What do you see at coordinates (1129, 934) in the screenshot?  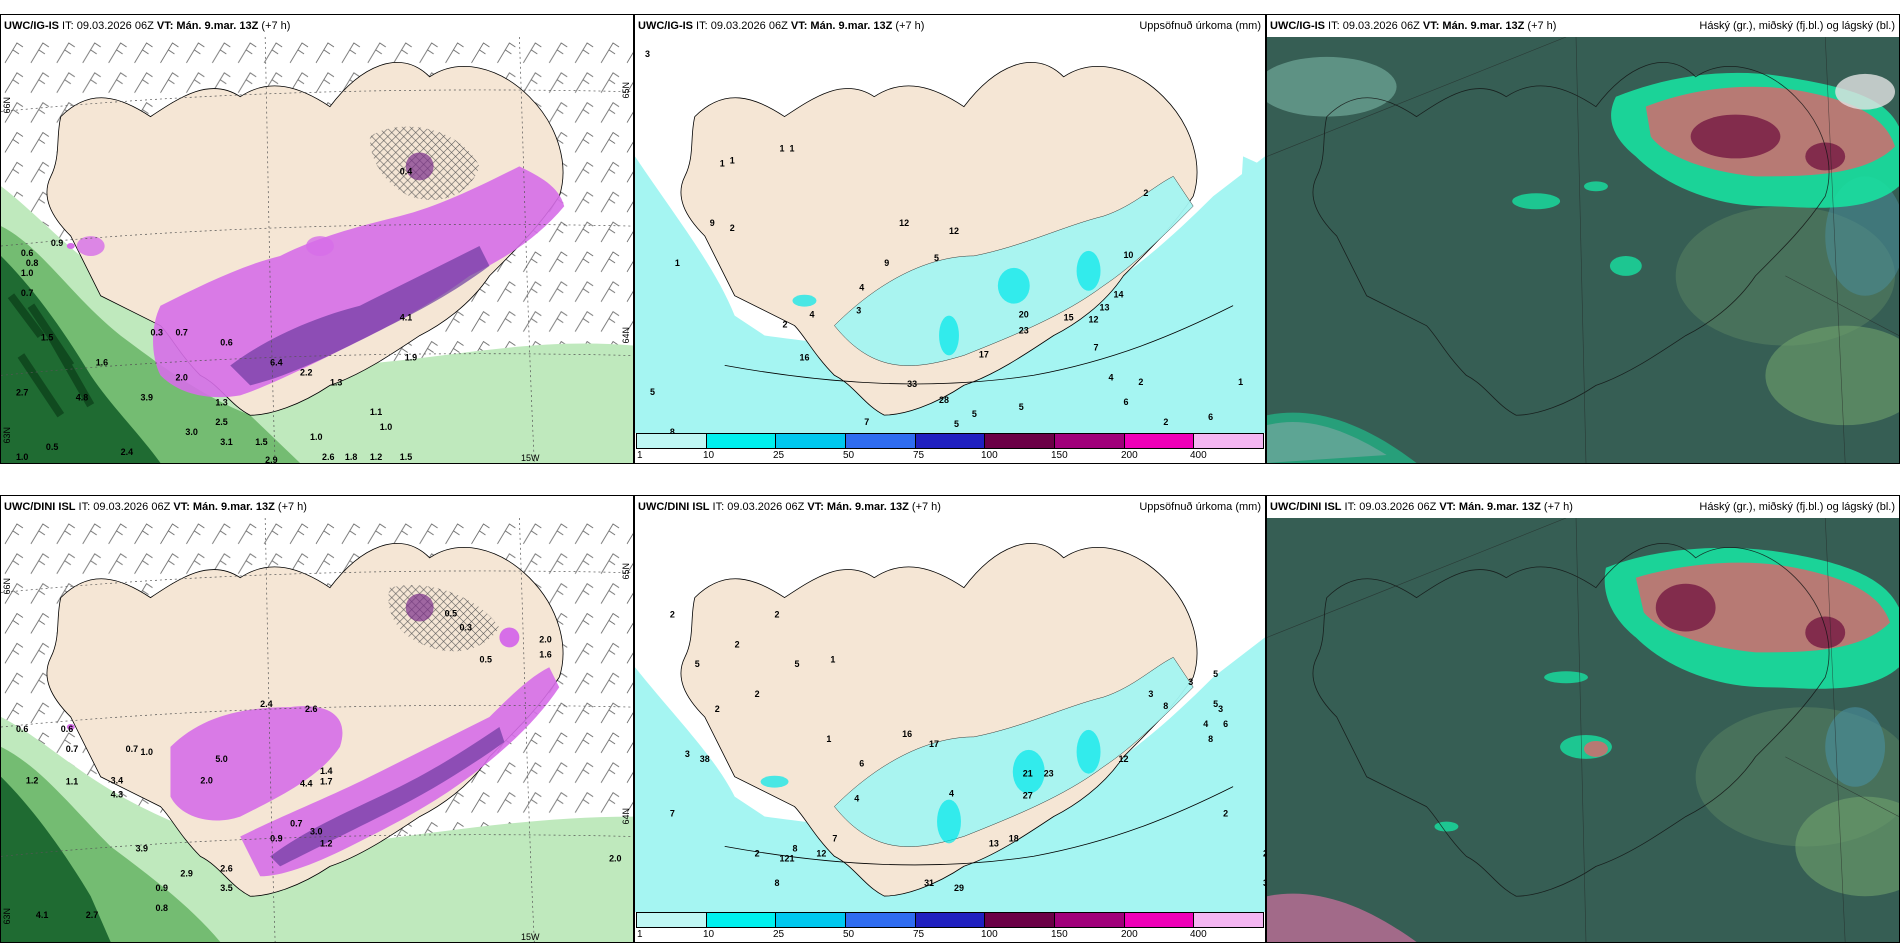 I see `legend-label: 200` at bounding box center [1129, 934].